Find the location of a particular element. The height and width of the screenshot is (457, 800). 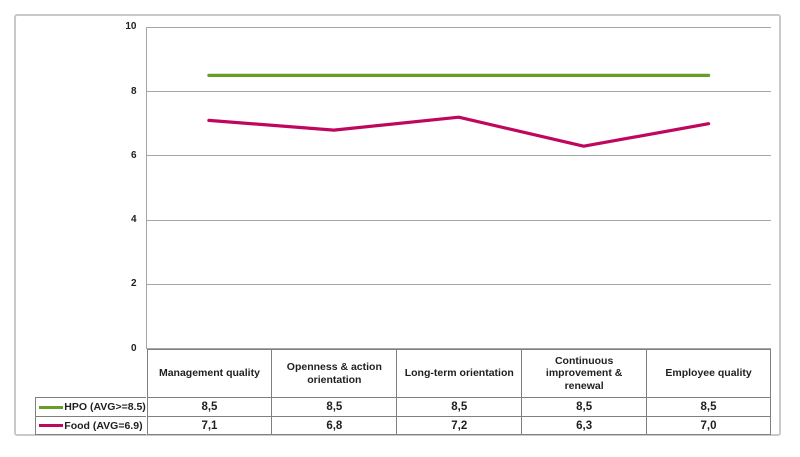

gridline-y6 is located at coordinates (458, 156).